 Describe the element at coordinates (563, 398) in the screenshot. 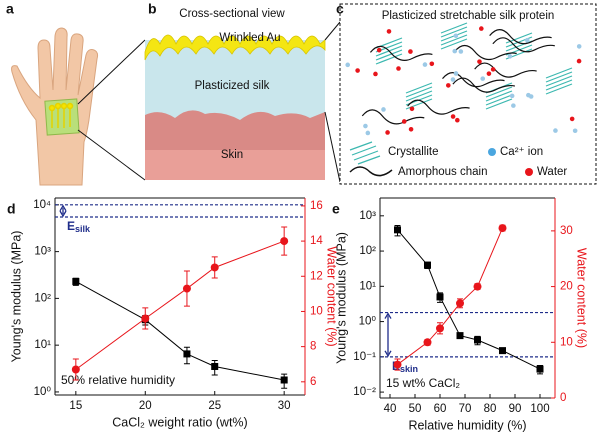

I see `y2-tick-label: 0` at that location.